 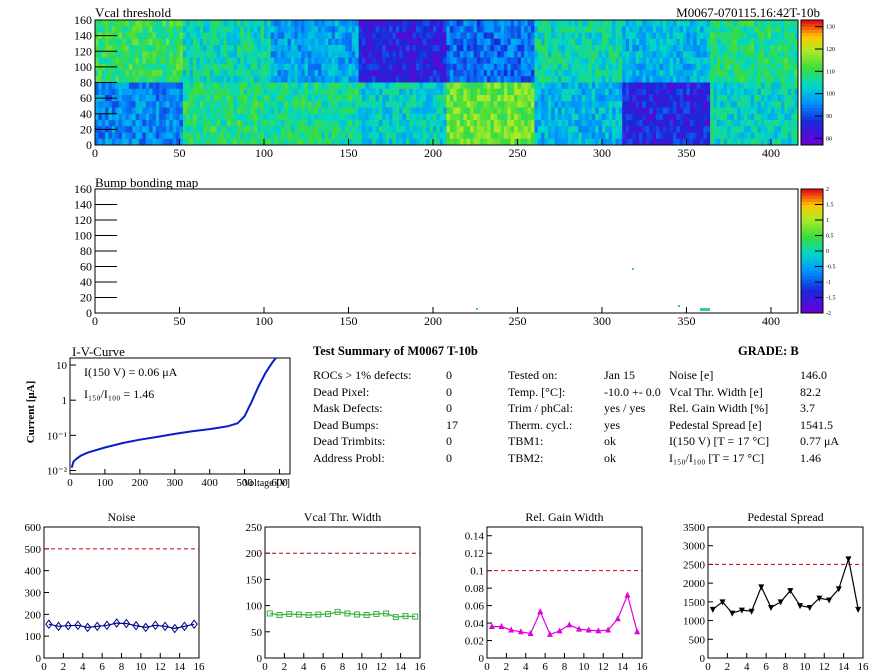 What do you see at coordinates (279, 483) in the screenshot?
I see `iv-x-tick-label: 600` at bounding box center [279, 483].